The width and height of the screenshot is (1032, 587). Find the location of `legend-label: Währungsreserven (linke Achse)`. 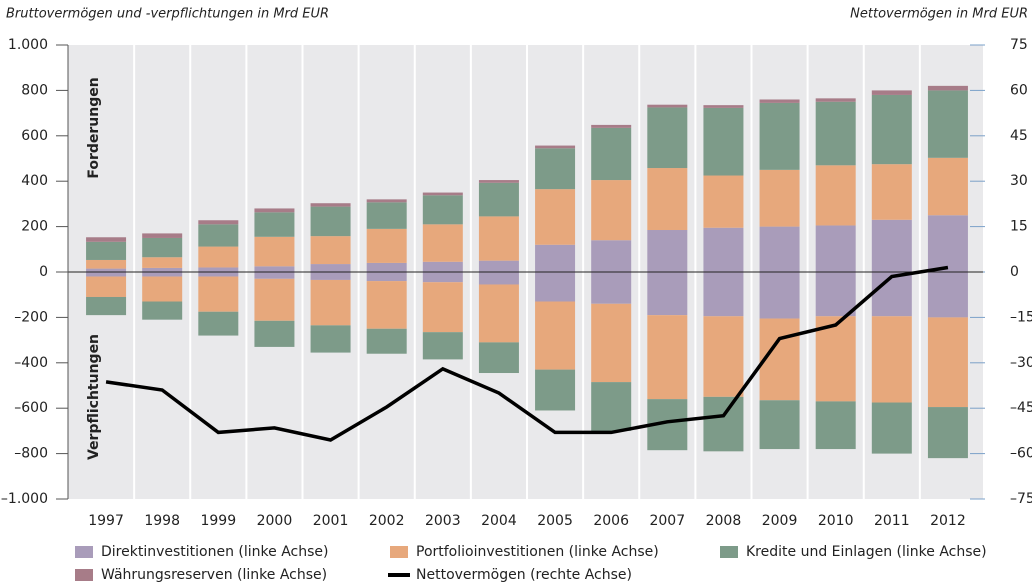

legend-label: Währungsreserven (linke Achse) is located at coordinates (214, 575).